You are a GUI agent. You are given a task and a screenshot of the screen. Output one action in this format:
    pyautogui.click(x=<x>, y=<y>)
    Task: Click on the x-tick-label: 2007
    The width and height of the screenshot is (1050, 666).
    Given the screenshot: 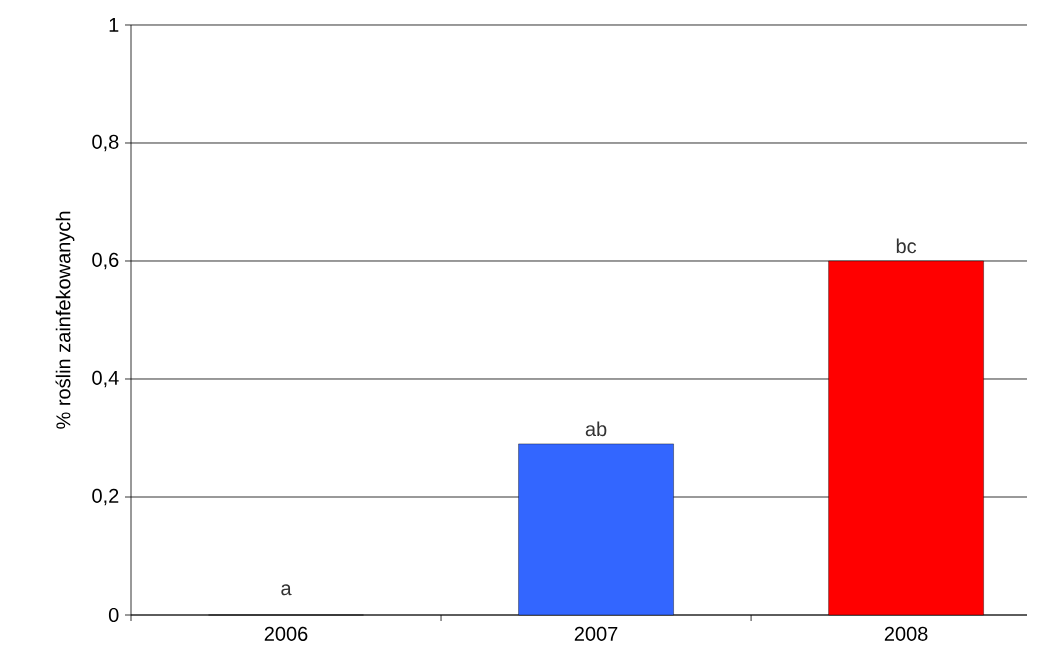 What is the action you would take?
    pyautogui.click(x=596, y=633)
    